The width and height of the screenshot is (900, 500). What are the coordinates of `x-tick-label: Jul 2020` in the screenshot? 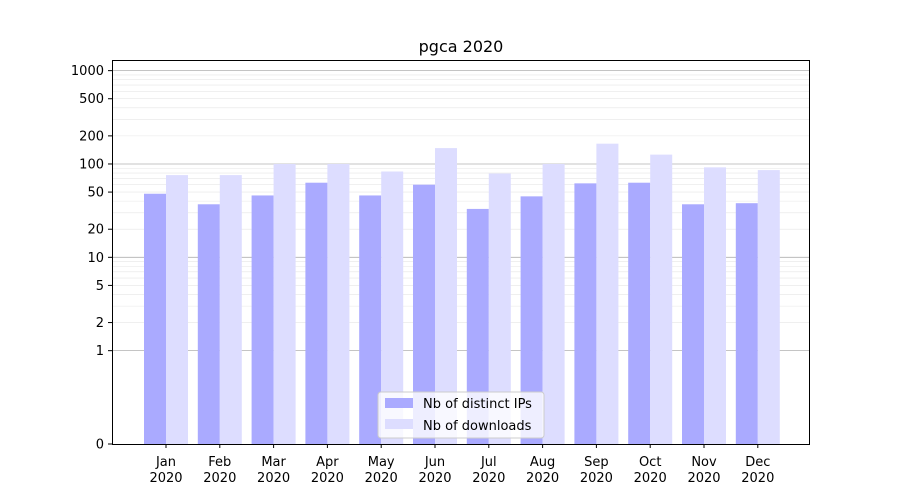 It's located at (488, 470).